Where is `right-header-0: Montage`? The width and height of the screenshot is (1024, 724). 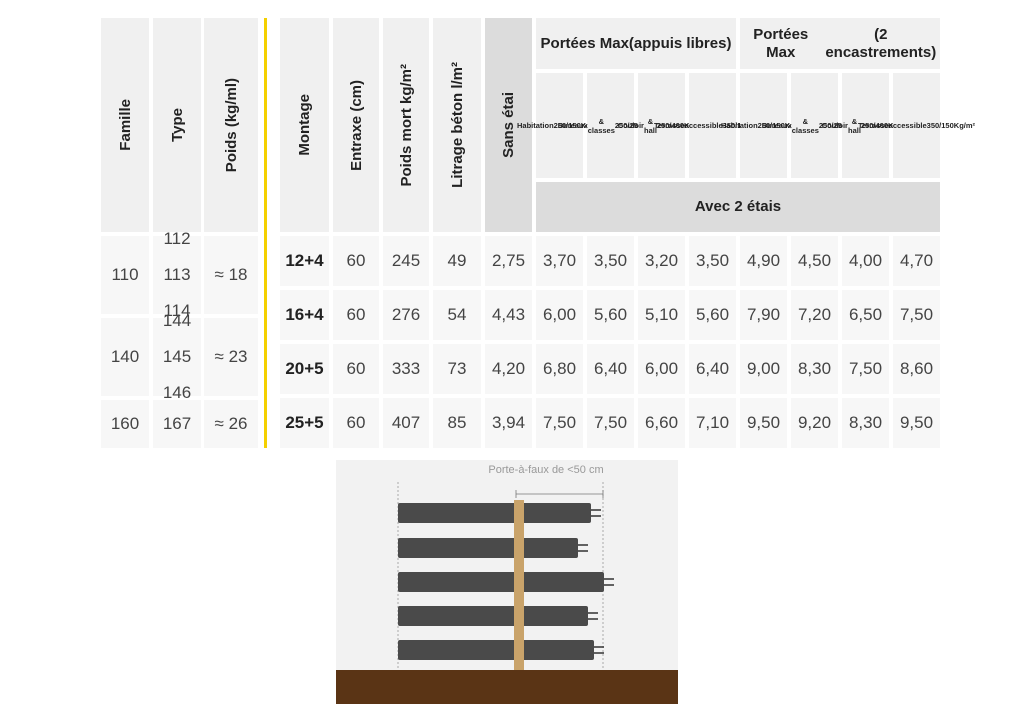 right-header-0: Montage is located at coordinates (304, 125).